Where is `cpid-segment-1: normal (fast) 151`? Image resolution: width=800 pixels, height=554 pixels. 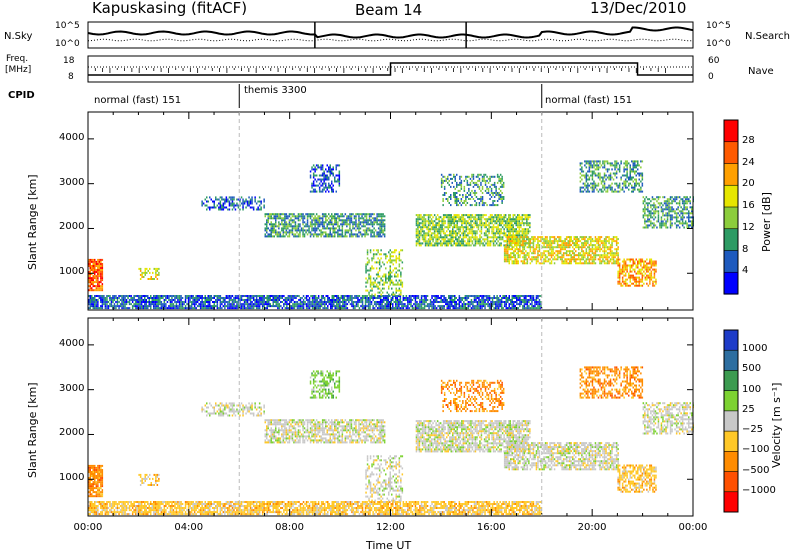
cpid-segment-1: normal (fast) 151 is located at coordinates (138, 100).